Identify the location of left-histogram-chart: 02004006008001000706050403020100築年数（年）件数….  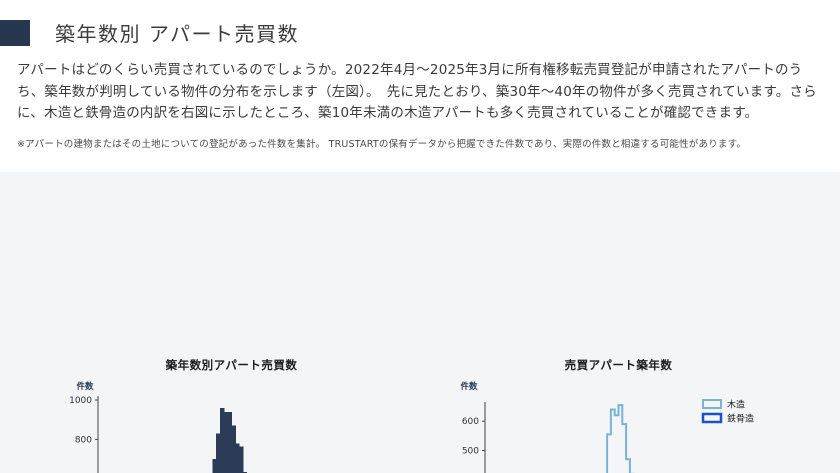
(183, 415).